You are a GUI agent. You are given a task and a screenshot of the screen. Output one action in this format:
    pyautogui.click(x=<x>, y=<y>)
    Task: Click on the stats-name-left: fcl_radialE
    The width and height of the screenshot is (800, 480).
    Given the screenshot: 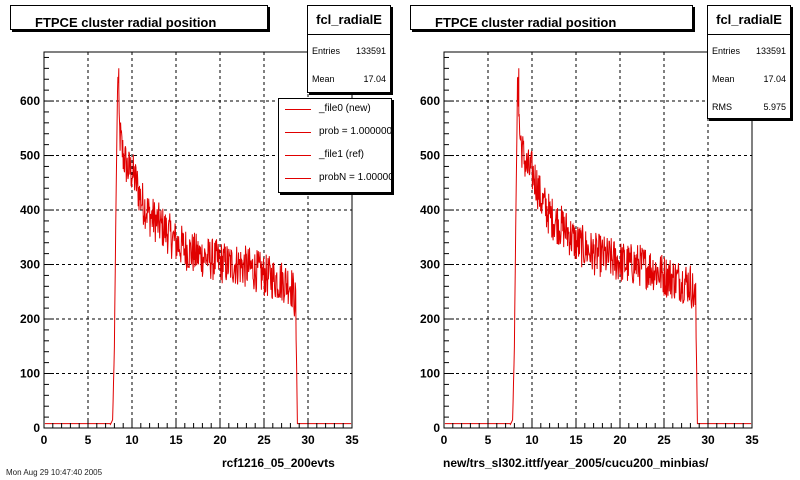 What is the action you would take?
    pyautogui.click(x=349, y=20)
    